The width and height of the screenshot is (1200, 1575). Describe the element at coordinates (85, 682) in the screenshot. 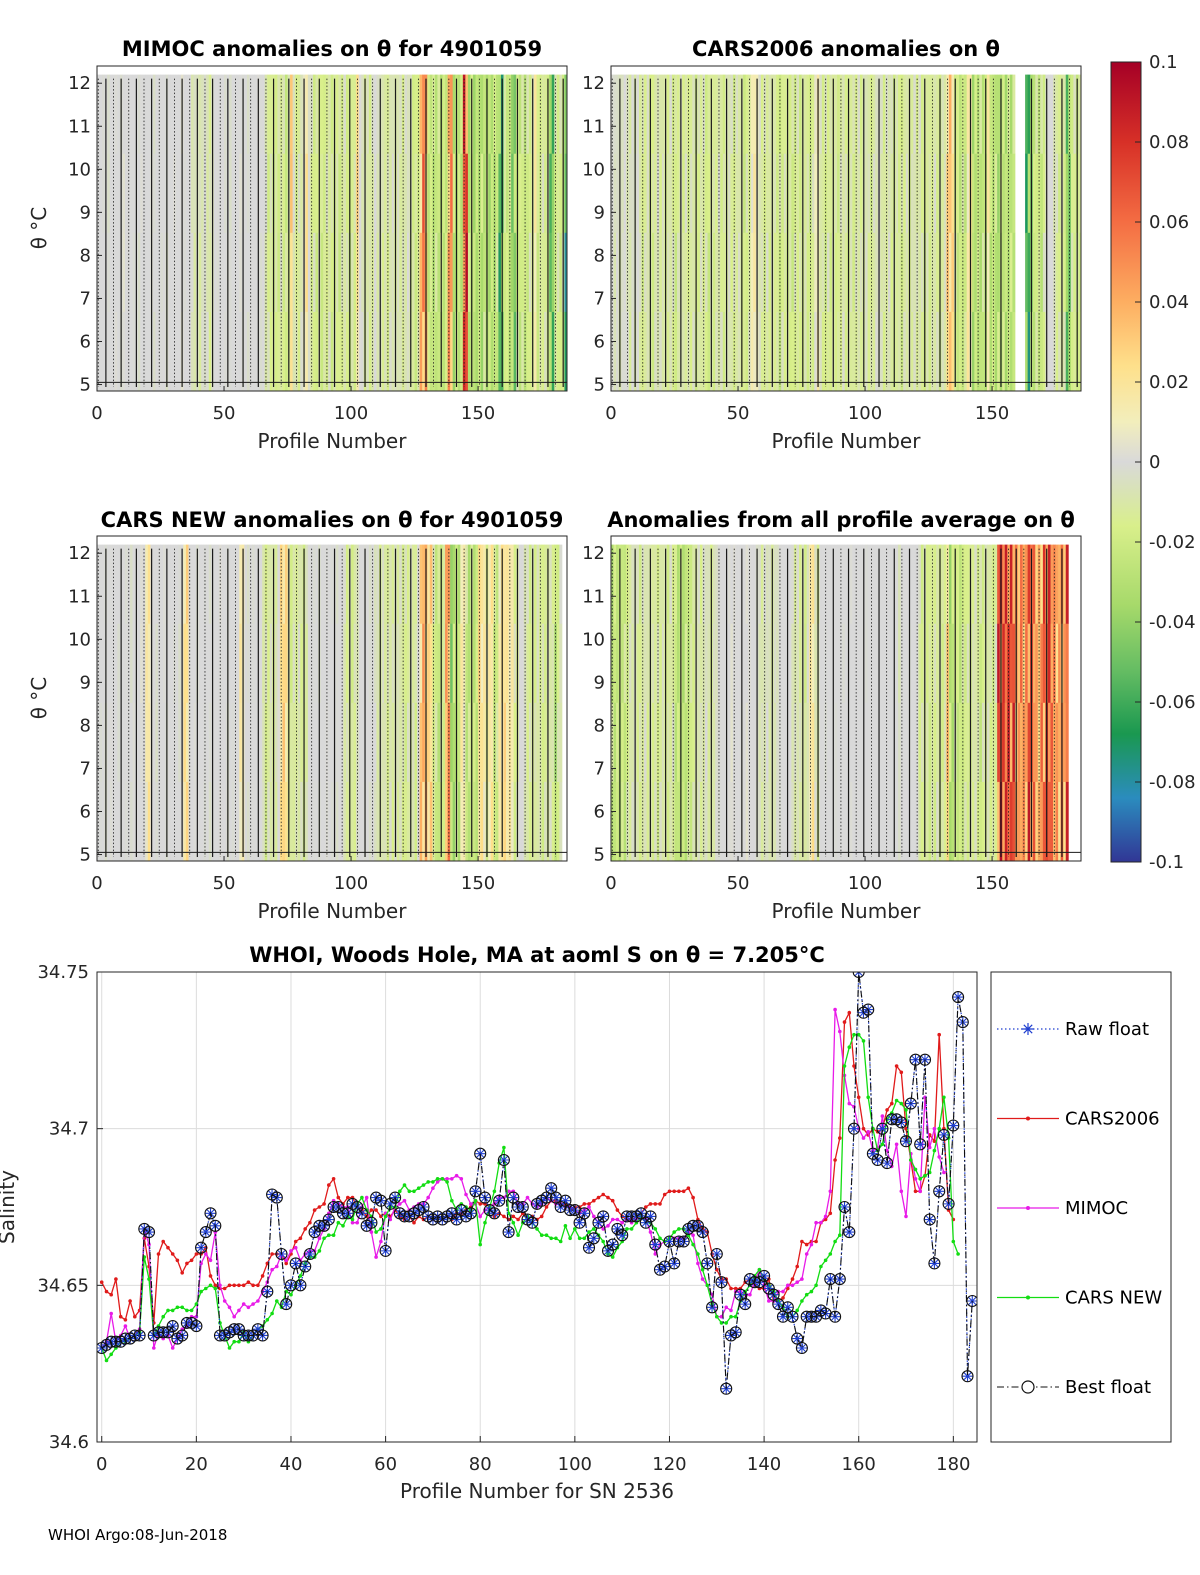

I see `y-tick-label: 9` at that location.